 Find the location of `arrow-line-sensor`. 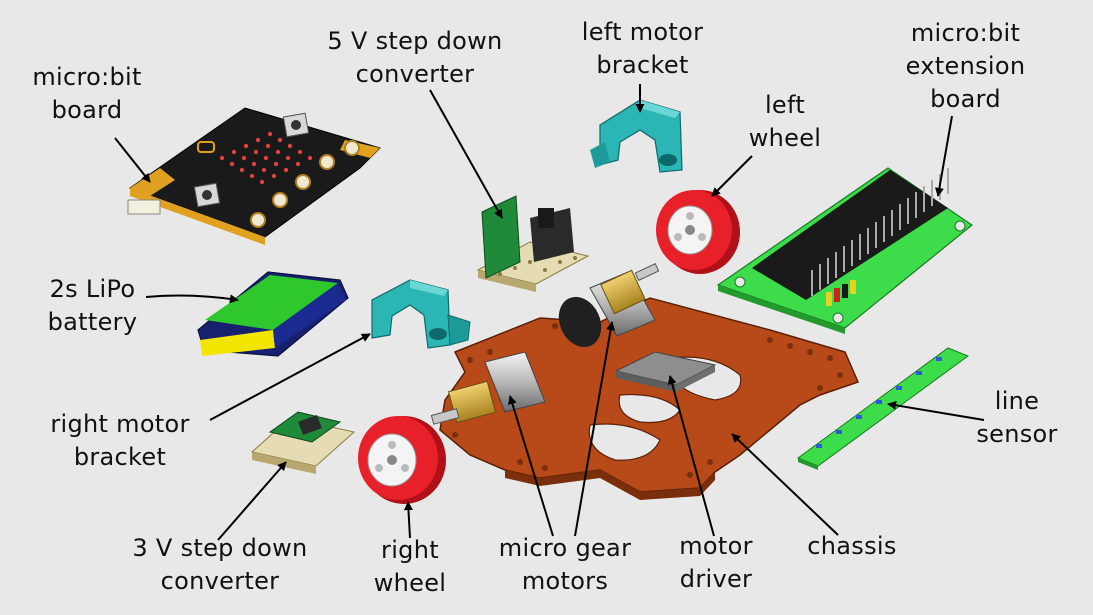

arrow-line-sensor is located at coordinates (936, 410).